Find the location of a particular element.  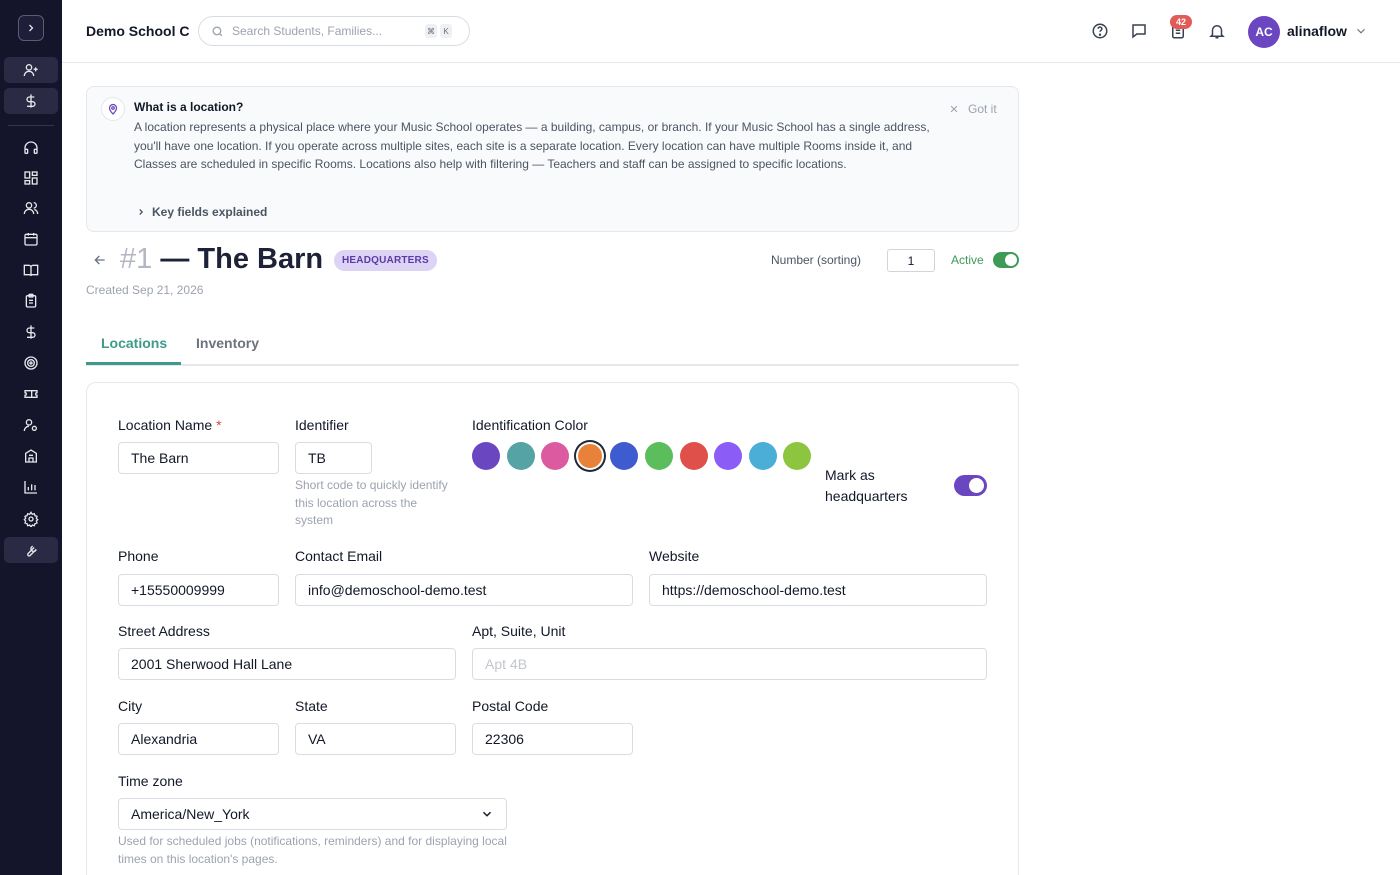

sidebar-item-add-user is located at coordinates (31, 70).